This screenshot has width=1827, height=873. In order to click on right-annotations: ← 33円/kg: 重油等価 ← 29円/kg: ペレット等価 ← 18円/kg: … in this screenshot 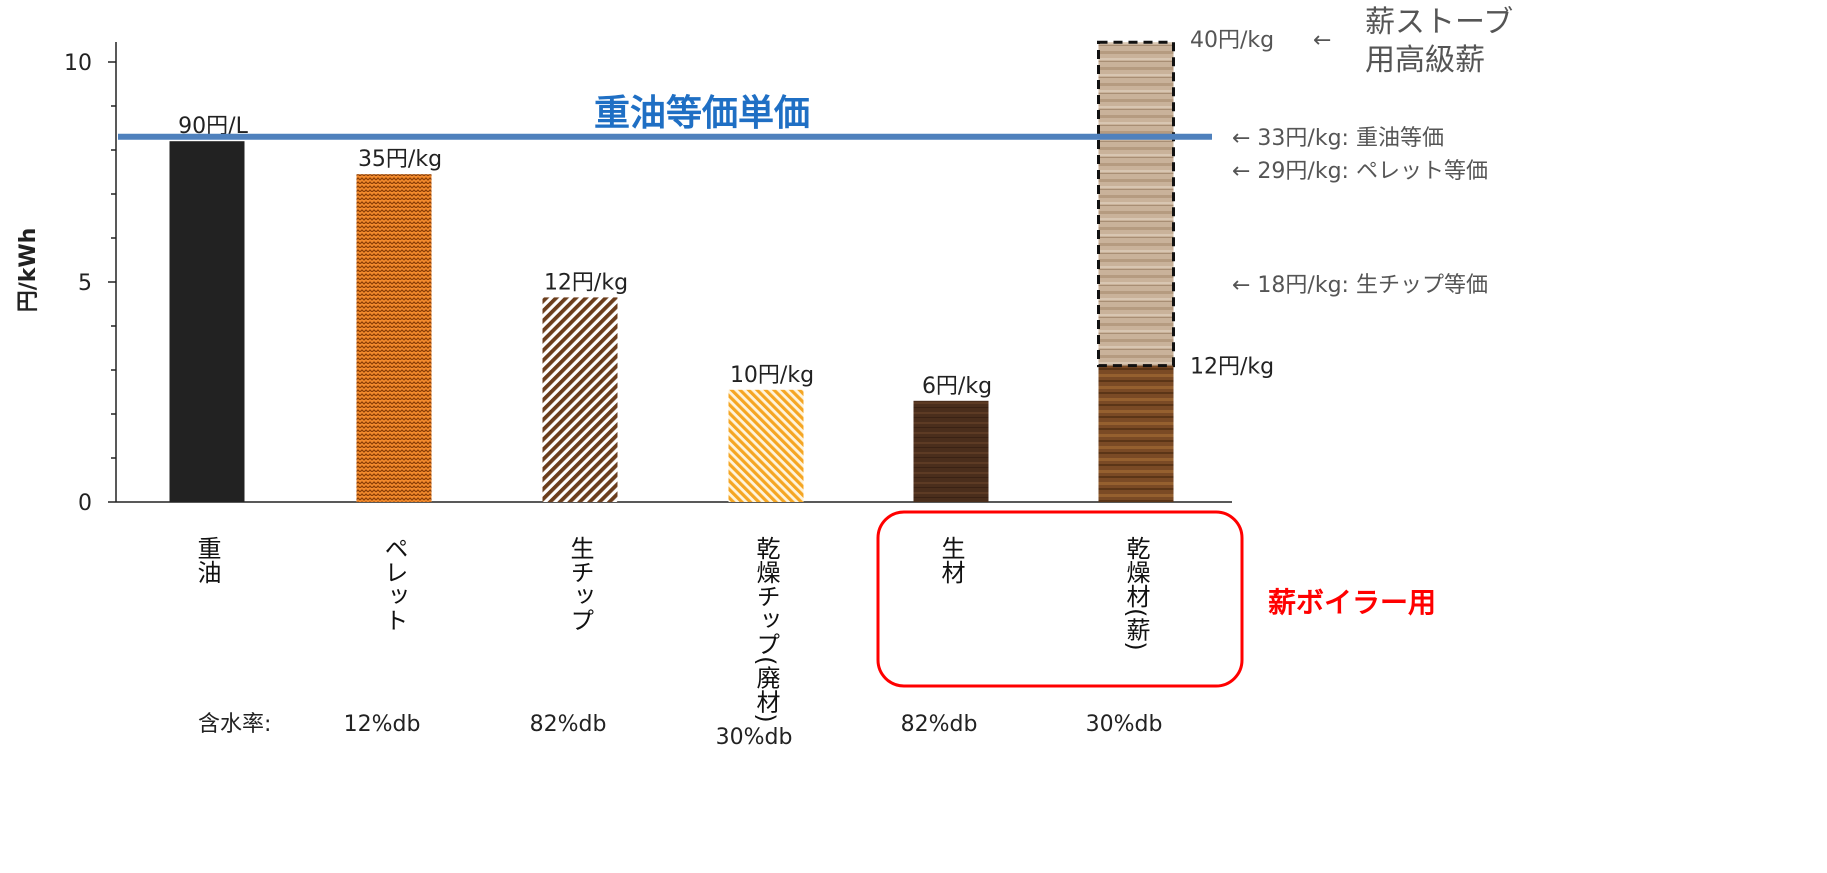, I will do `click(1360, 212)`.